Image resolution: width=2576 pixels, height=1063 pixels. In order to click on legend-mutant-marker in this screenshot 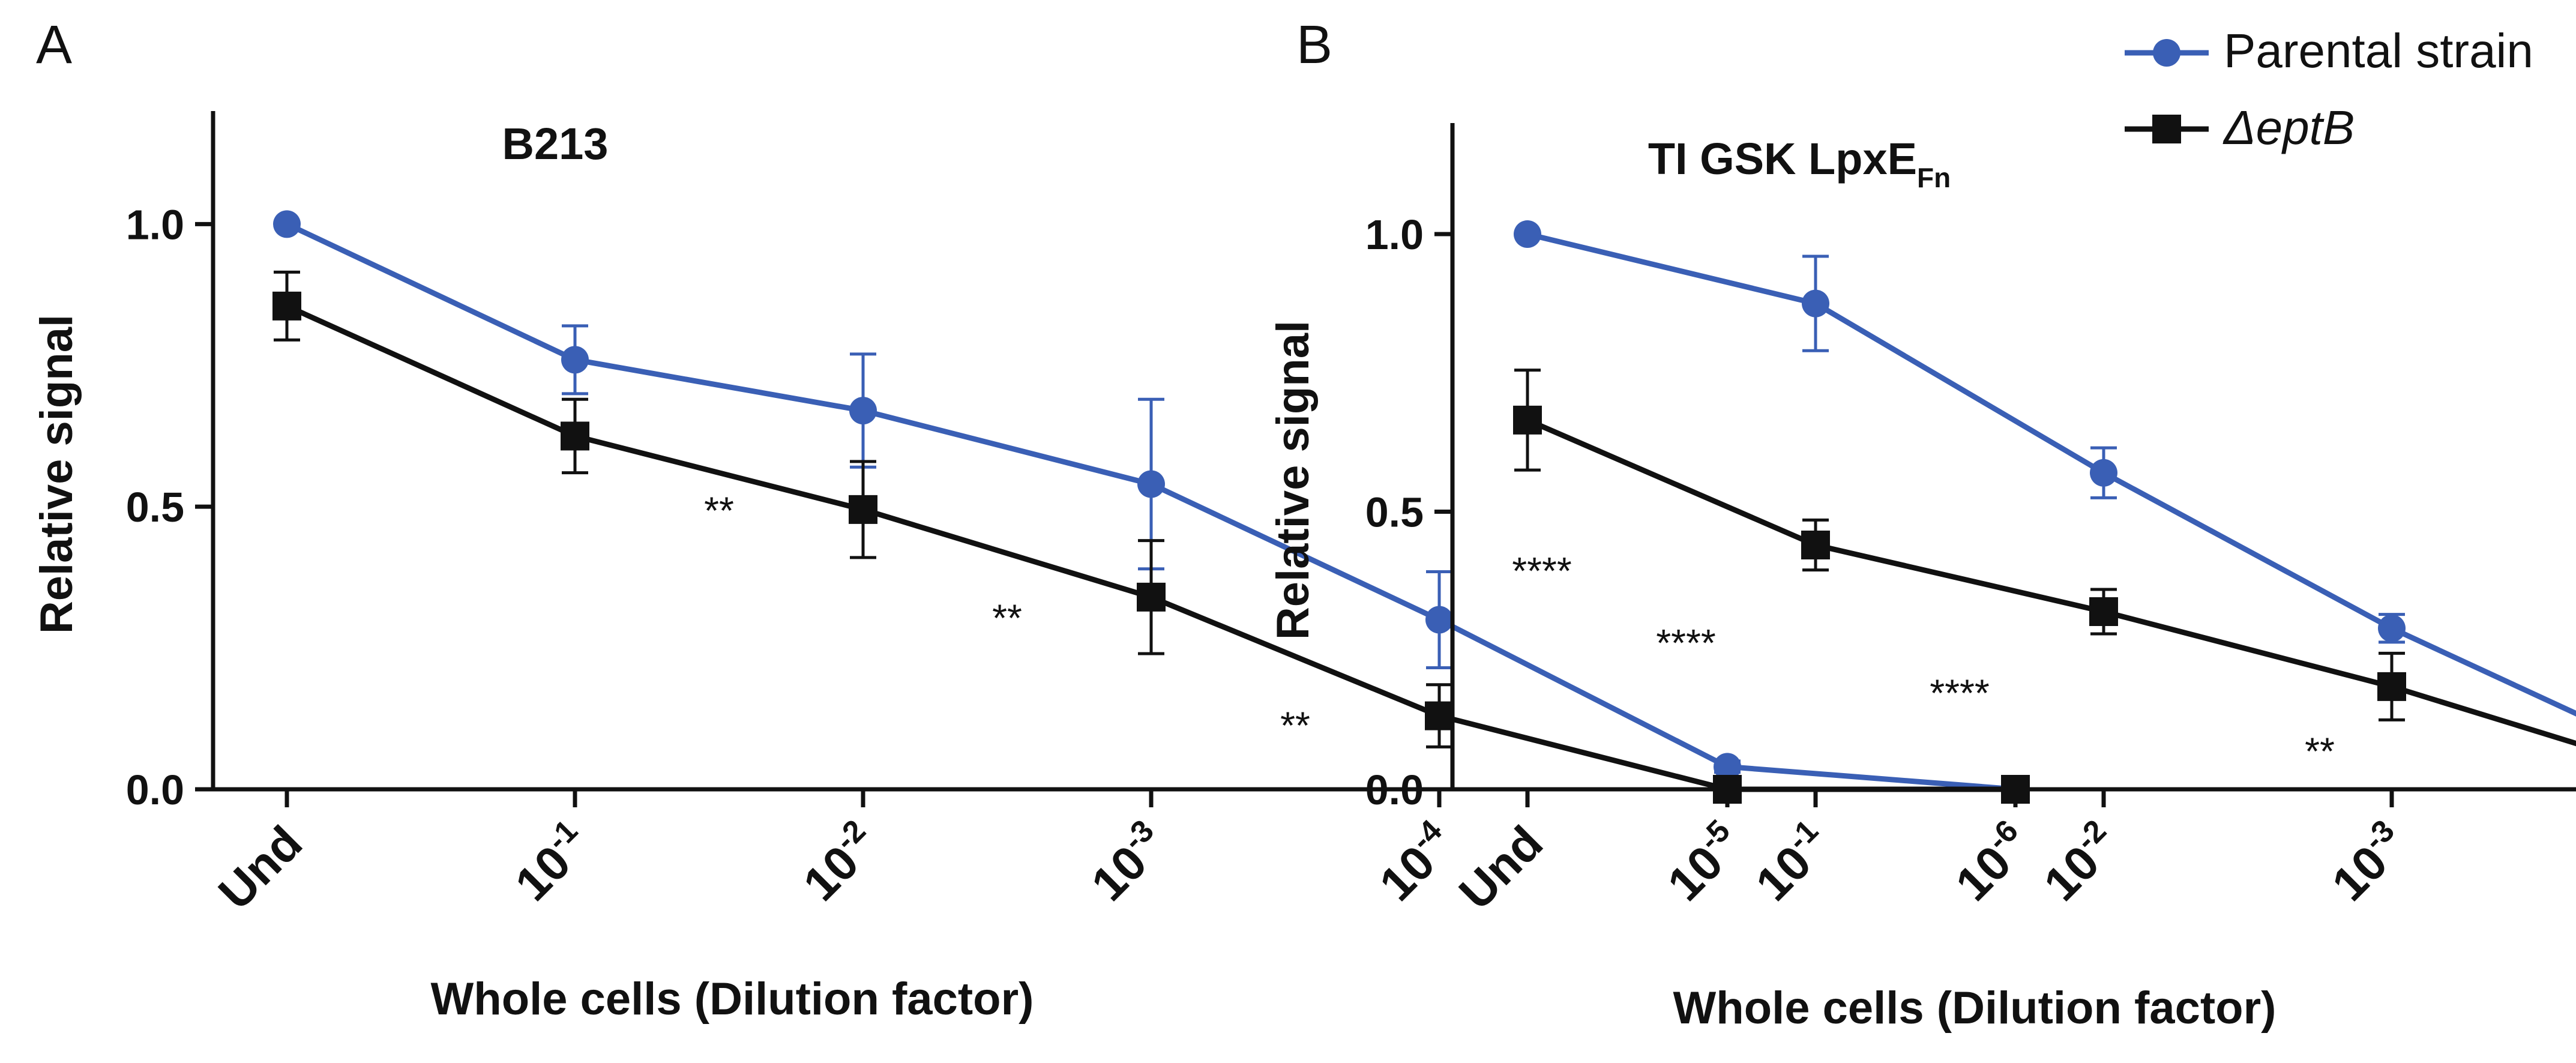, I will do `click(2166, 129)`.